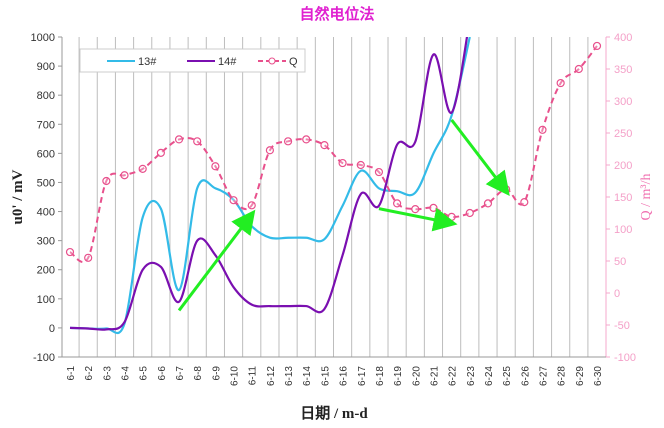 The image size is (664, 428). I want to click on x-tick-label: 6-2, so click(89, 373).